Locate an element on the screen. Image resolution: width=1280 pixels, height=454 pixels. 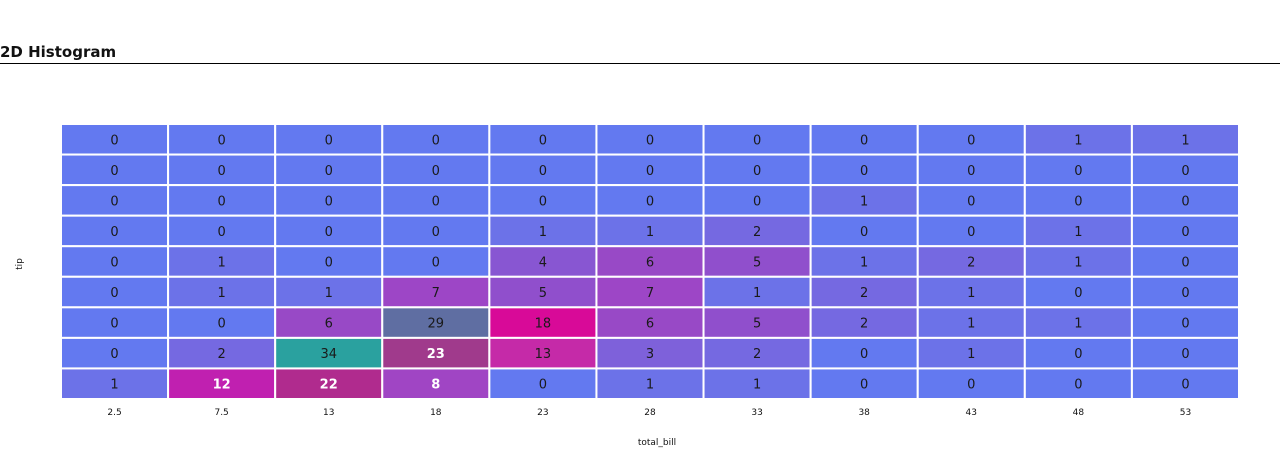
x-tick-label: 23 is located at coordinates (542, 413).